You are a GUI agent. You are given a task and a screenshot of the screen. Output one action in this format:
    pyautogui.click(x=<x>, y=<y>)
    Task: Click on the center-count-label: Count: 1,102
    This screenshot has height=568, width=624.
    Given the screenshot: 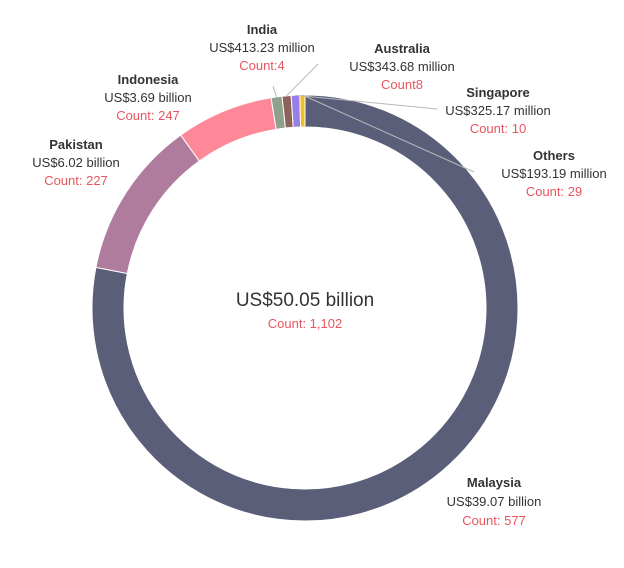 What is the action you would take?
    pyautogui.click(x=305, y=323)
    